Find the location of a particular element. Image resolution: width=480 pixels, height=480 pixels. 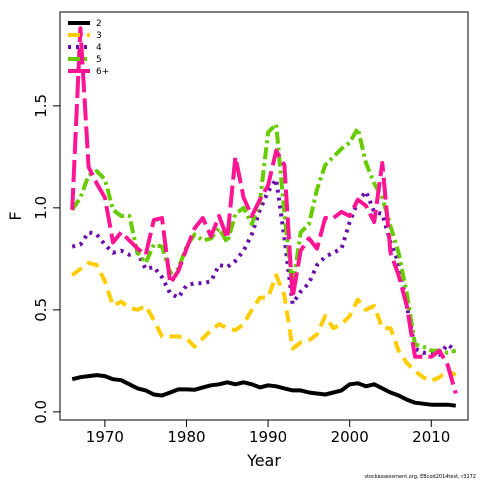

legend-label: 3 is located at coordinates (99, 36).